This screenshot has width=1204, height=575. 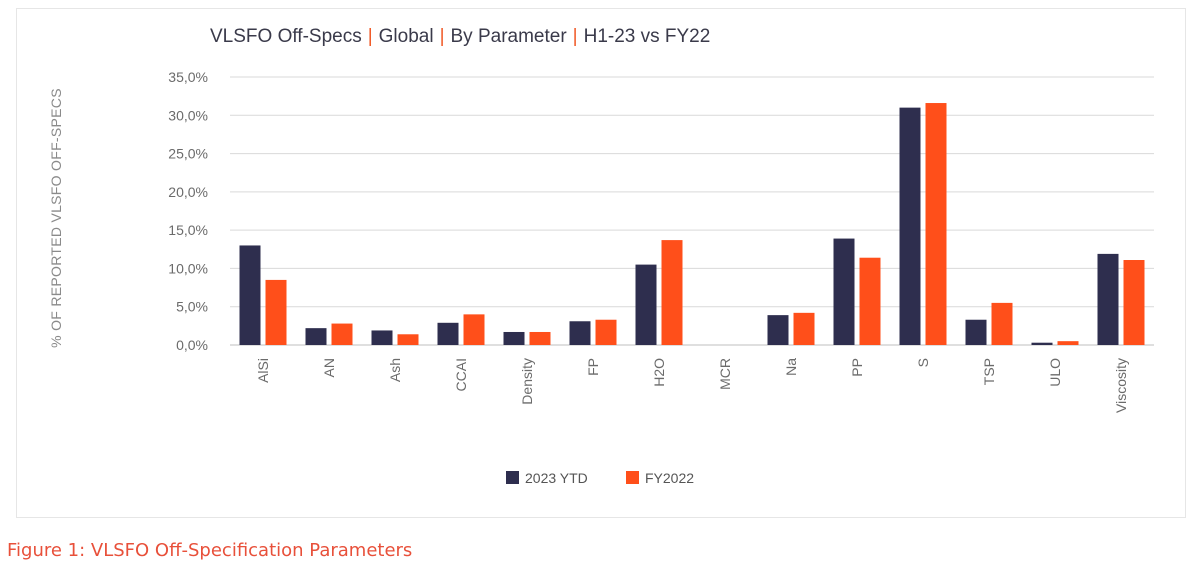 I want to click on legend-label: 2023 YTD, so click(x=556, y=478).